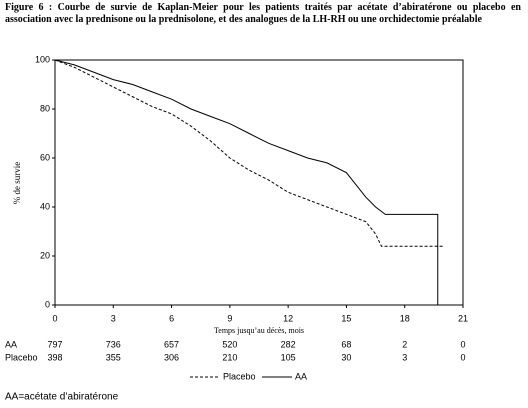  Describe the element at coordinates (113, 318) in the screenshot. I see `x-tick-label: 3` at that location.